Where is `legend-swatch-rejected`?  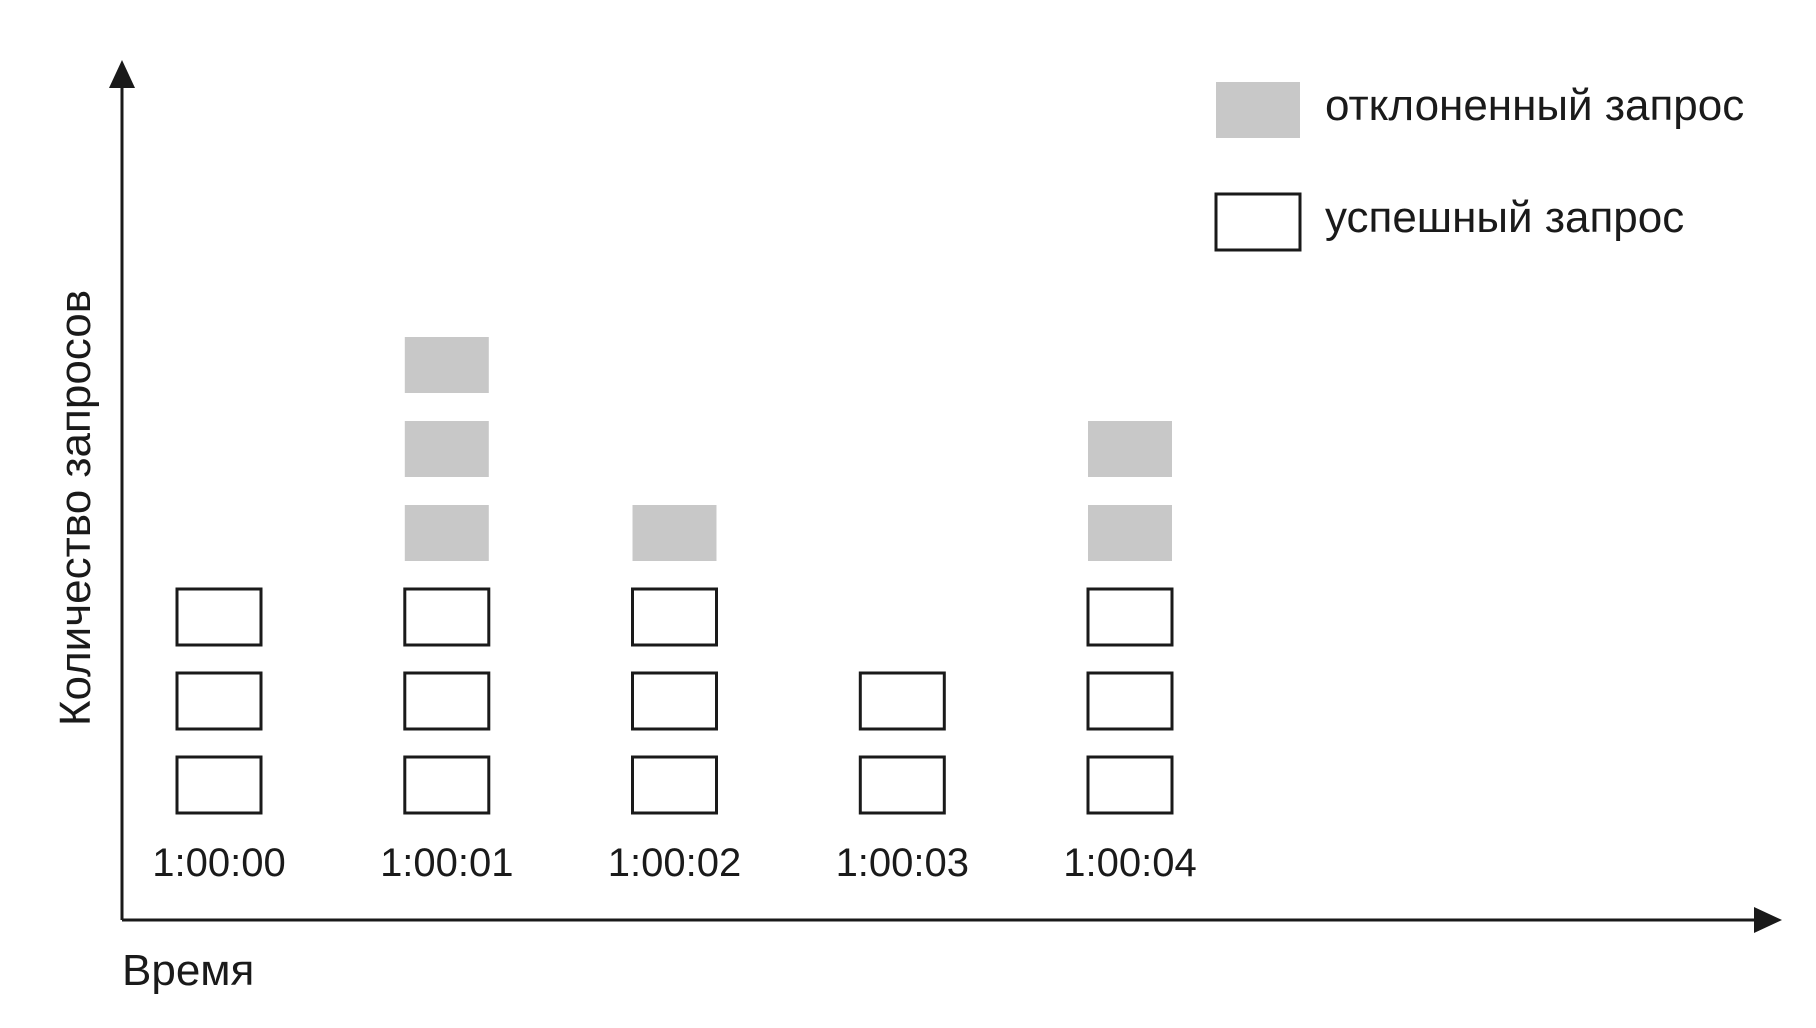 legend-swatch-rejected is located at coordinates (1258, 110).